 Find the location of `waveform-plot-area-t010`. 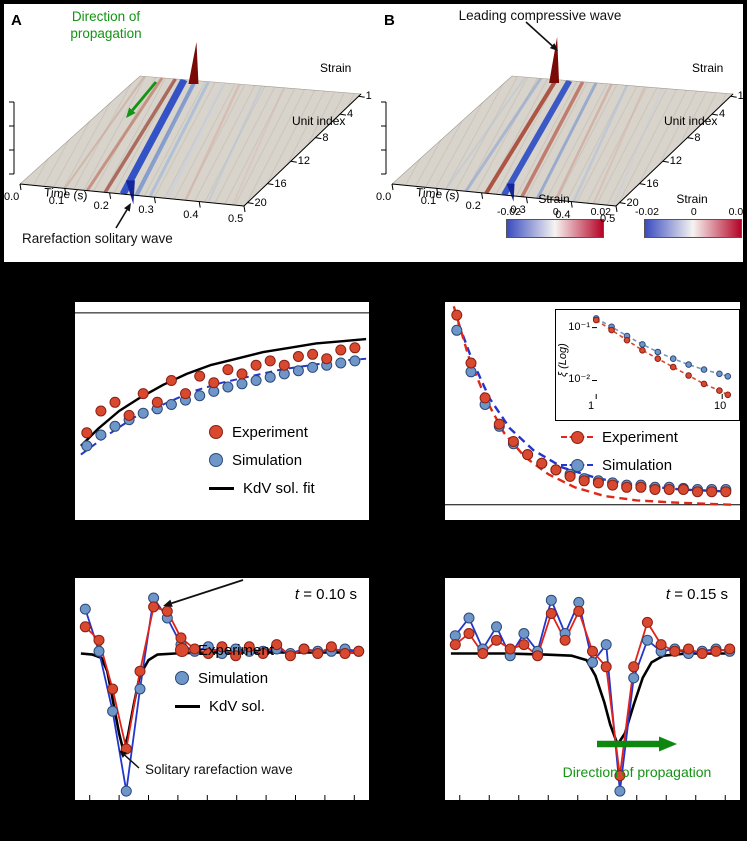

waveform-plot-area-t010 is located at coordinates (222, 689).